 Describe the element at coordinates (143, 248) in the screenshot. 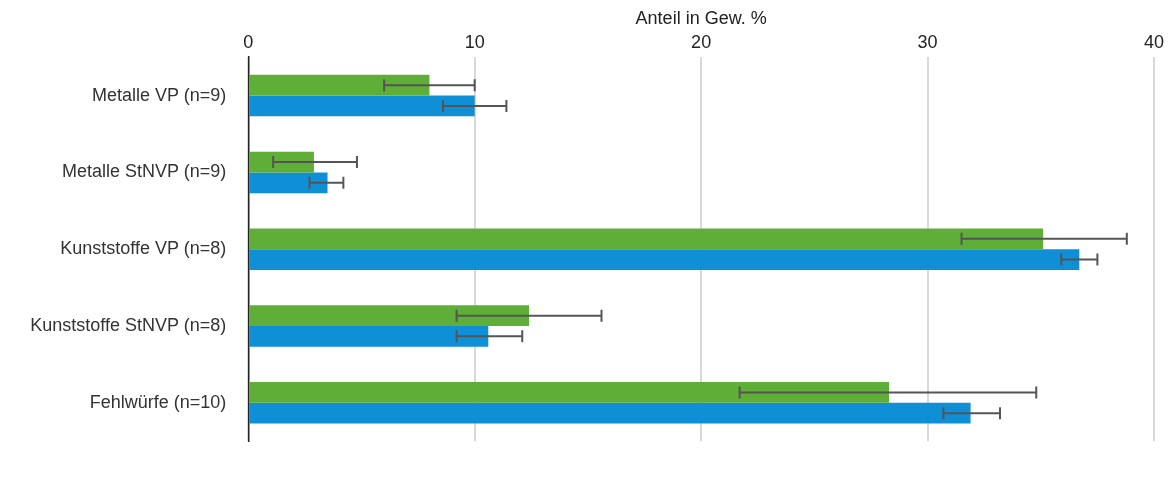

I see `y-tick-label: Kunststoffe VP (n=8)` at that location.